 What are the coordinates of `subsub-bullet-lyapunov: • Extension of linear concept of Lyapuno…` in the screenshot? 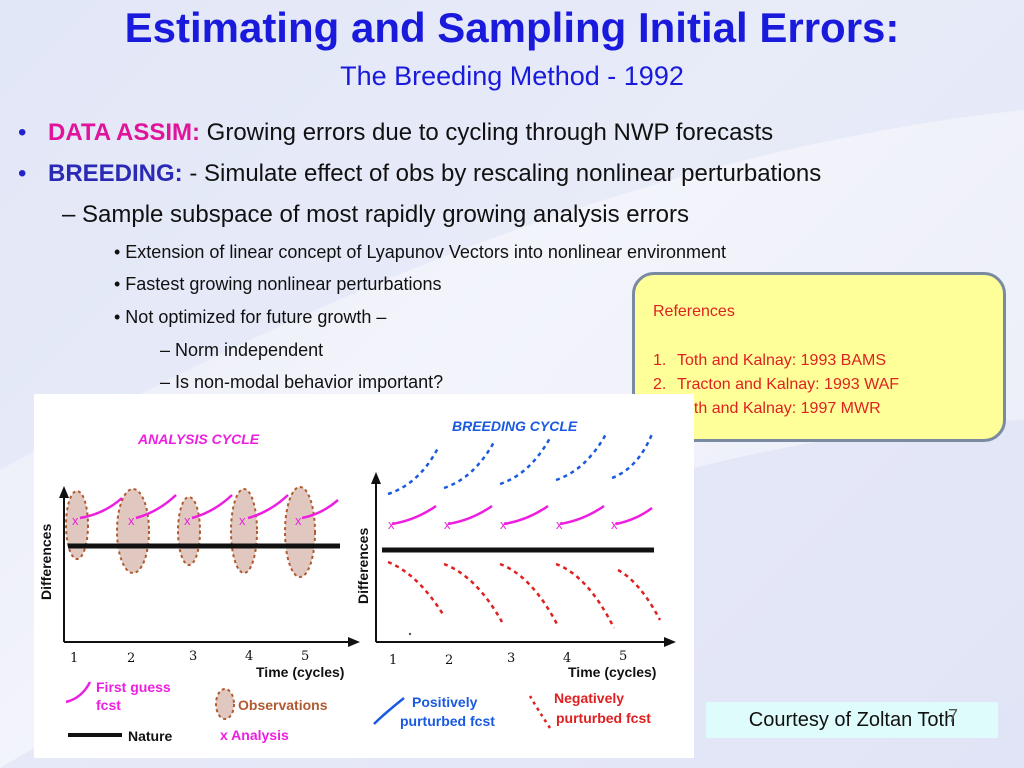 It's located at (420, 252).